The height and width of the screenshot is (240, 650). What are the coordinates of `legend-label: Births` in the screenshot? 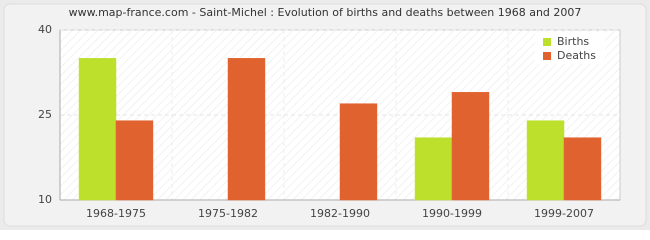 It's located at (573, 41).